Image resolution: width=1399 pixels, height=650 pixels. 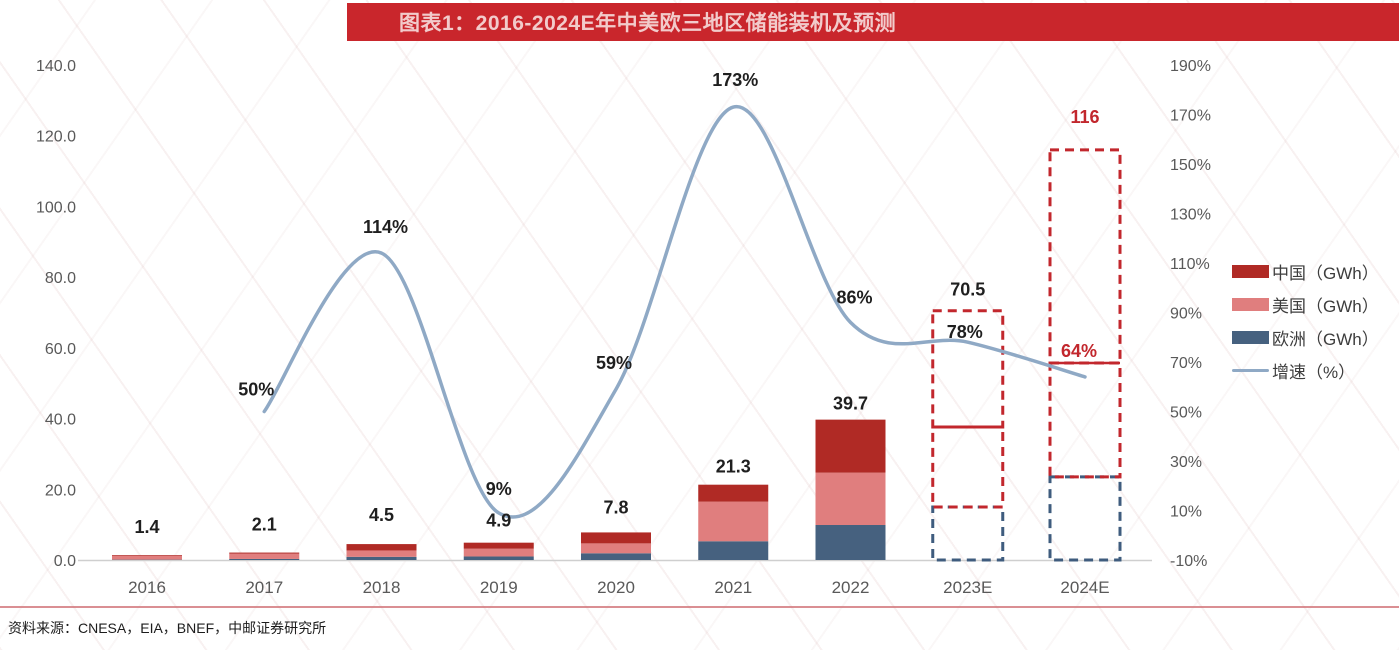 I want to click on growth-value-label: 50%, so click(x=256, y=390).